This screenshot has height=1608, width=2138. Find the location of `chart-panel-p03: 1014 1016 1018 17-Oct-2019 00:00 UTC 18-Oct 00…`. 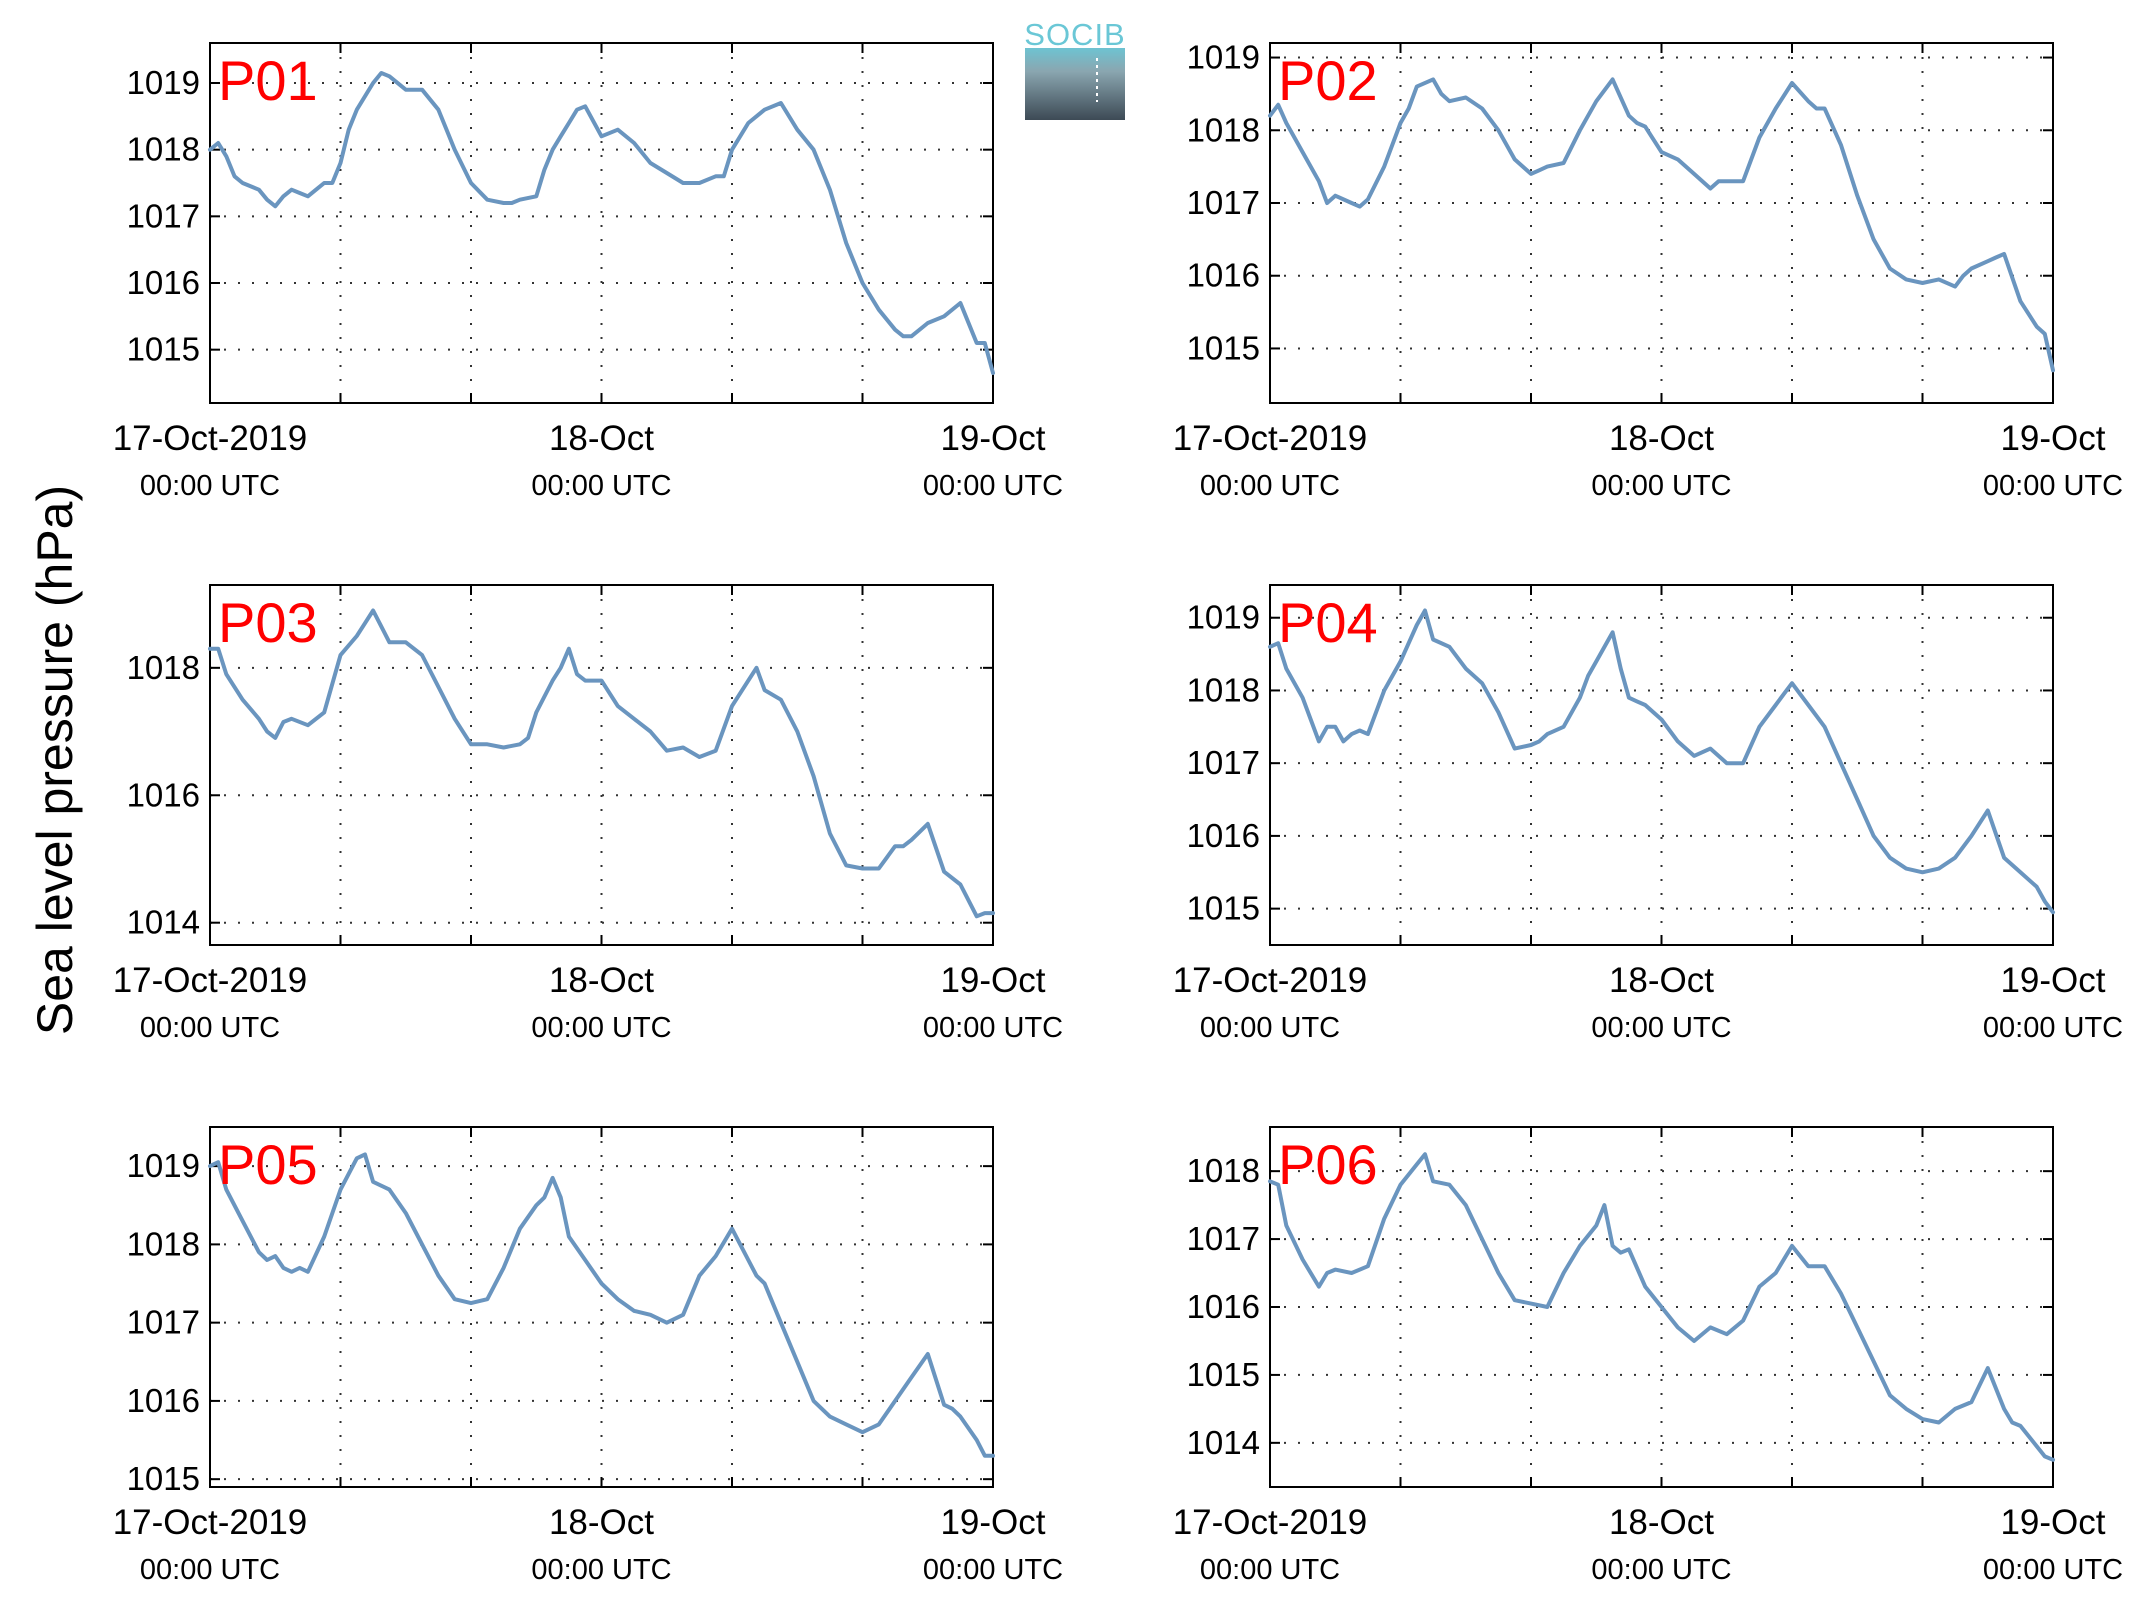

chart-panel-p03: 1014 1016 1018 17-Oct-2019 00:00 UTC 18-Oct 00… is located at coordinates (588, 814).